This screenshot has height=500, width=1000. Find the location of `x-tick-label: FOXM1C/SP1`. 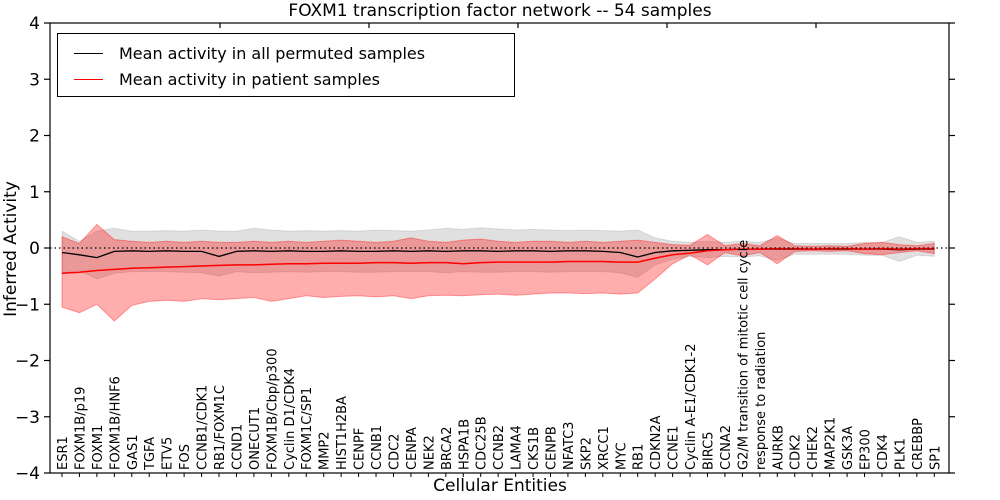

x-tick-label: FOXM1C/SP1 is located at coordinates (307, 428).